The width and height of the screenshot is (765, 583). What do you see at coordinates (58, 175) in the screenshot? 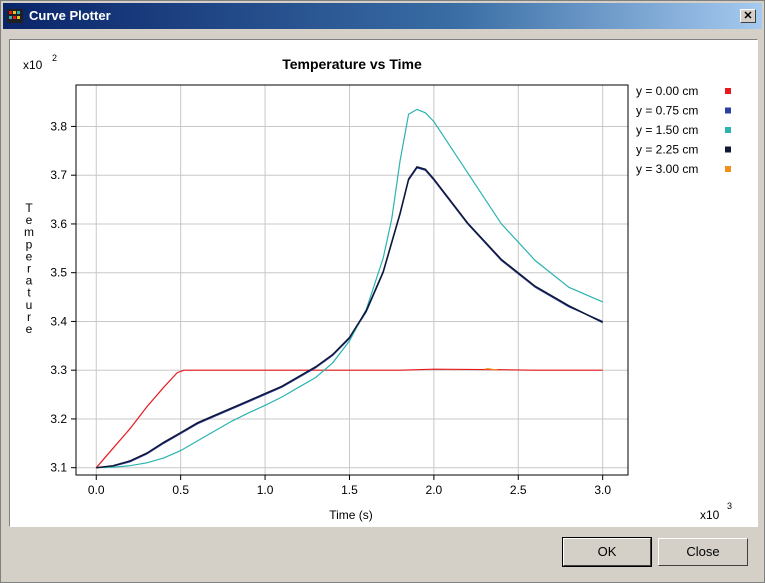
I see `y-tick-label: 3.7` at bounding box center [58, 175].